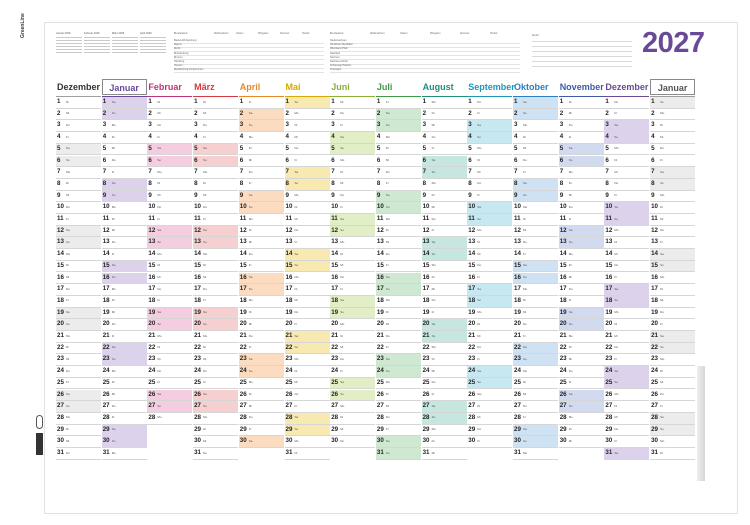  What do you see at coordinates (517, 218) in the screenshot?
I see `day-number: 11` at bounding box center [517, 218].